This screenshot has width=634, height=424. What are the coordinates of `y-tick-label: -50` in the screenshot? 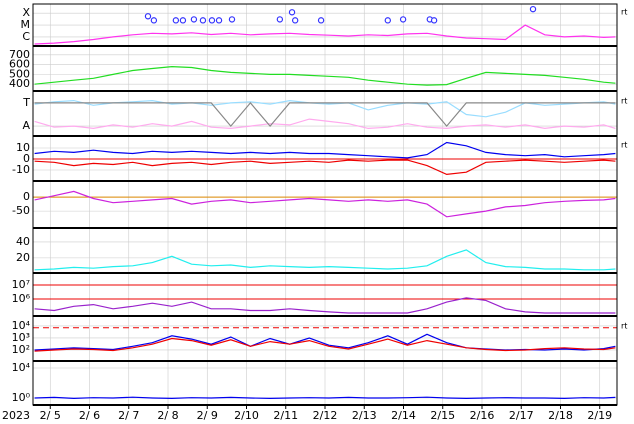 It's located at (21, 210).